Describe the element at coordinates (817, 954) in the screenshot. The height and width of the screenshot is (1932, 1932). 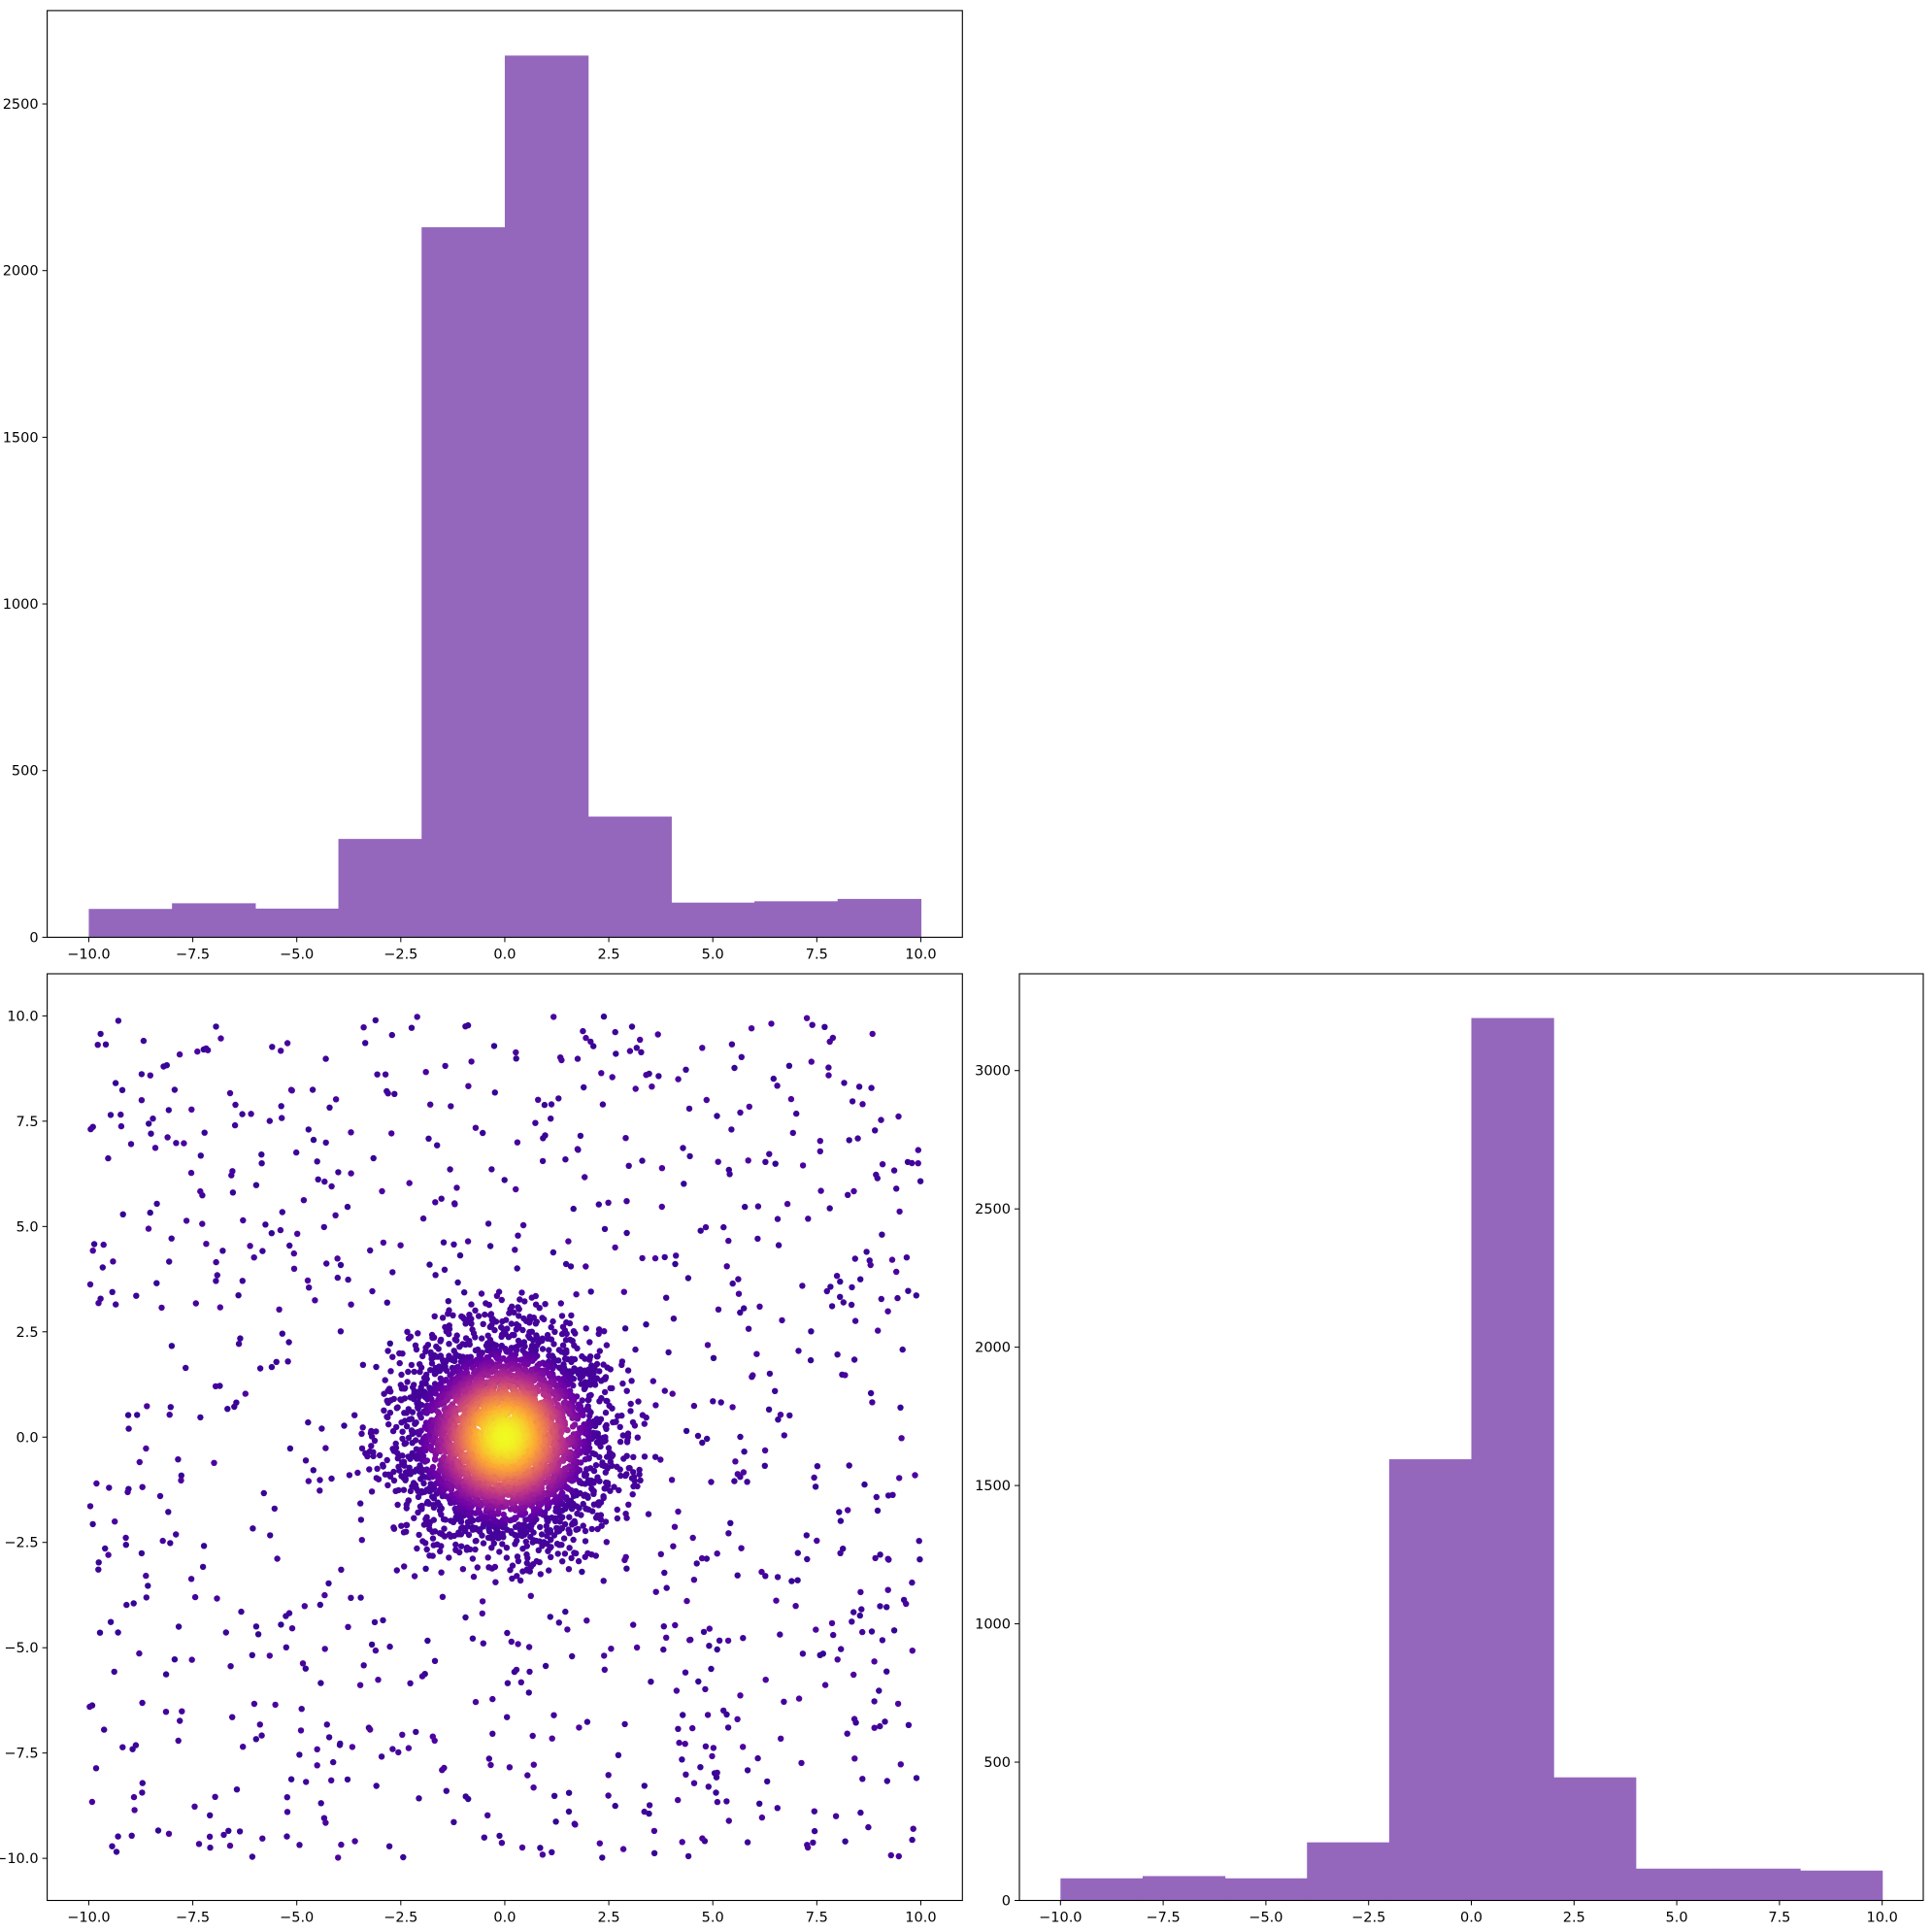
I see `hist-top-left-x-tick-label: 7.5` at that location.